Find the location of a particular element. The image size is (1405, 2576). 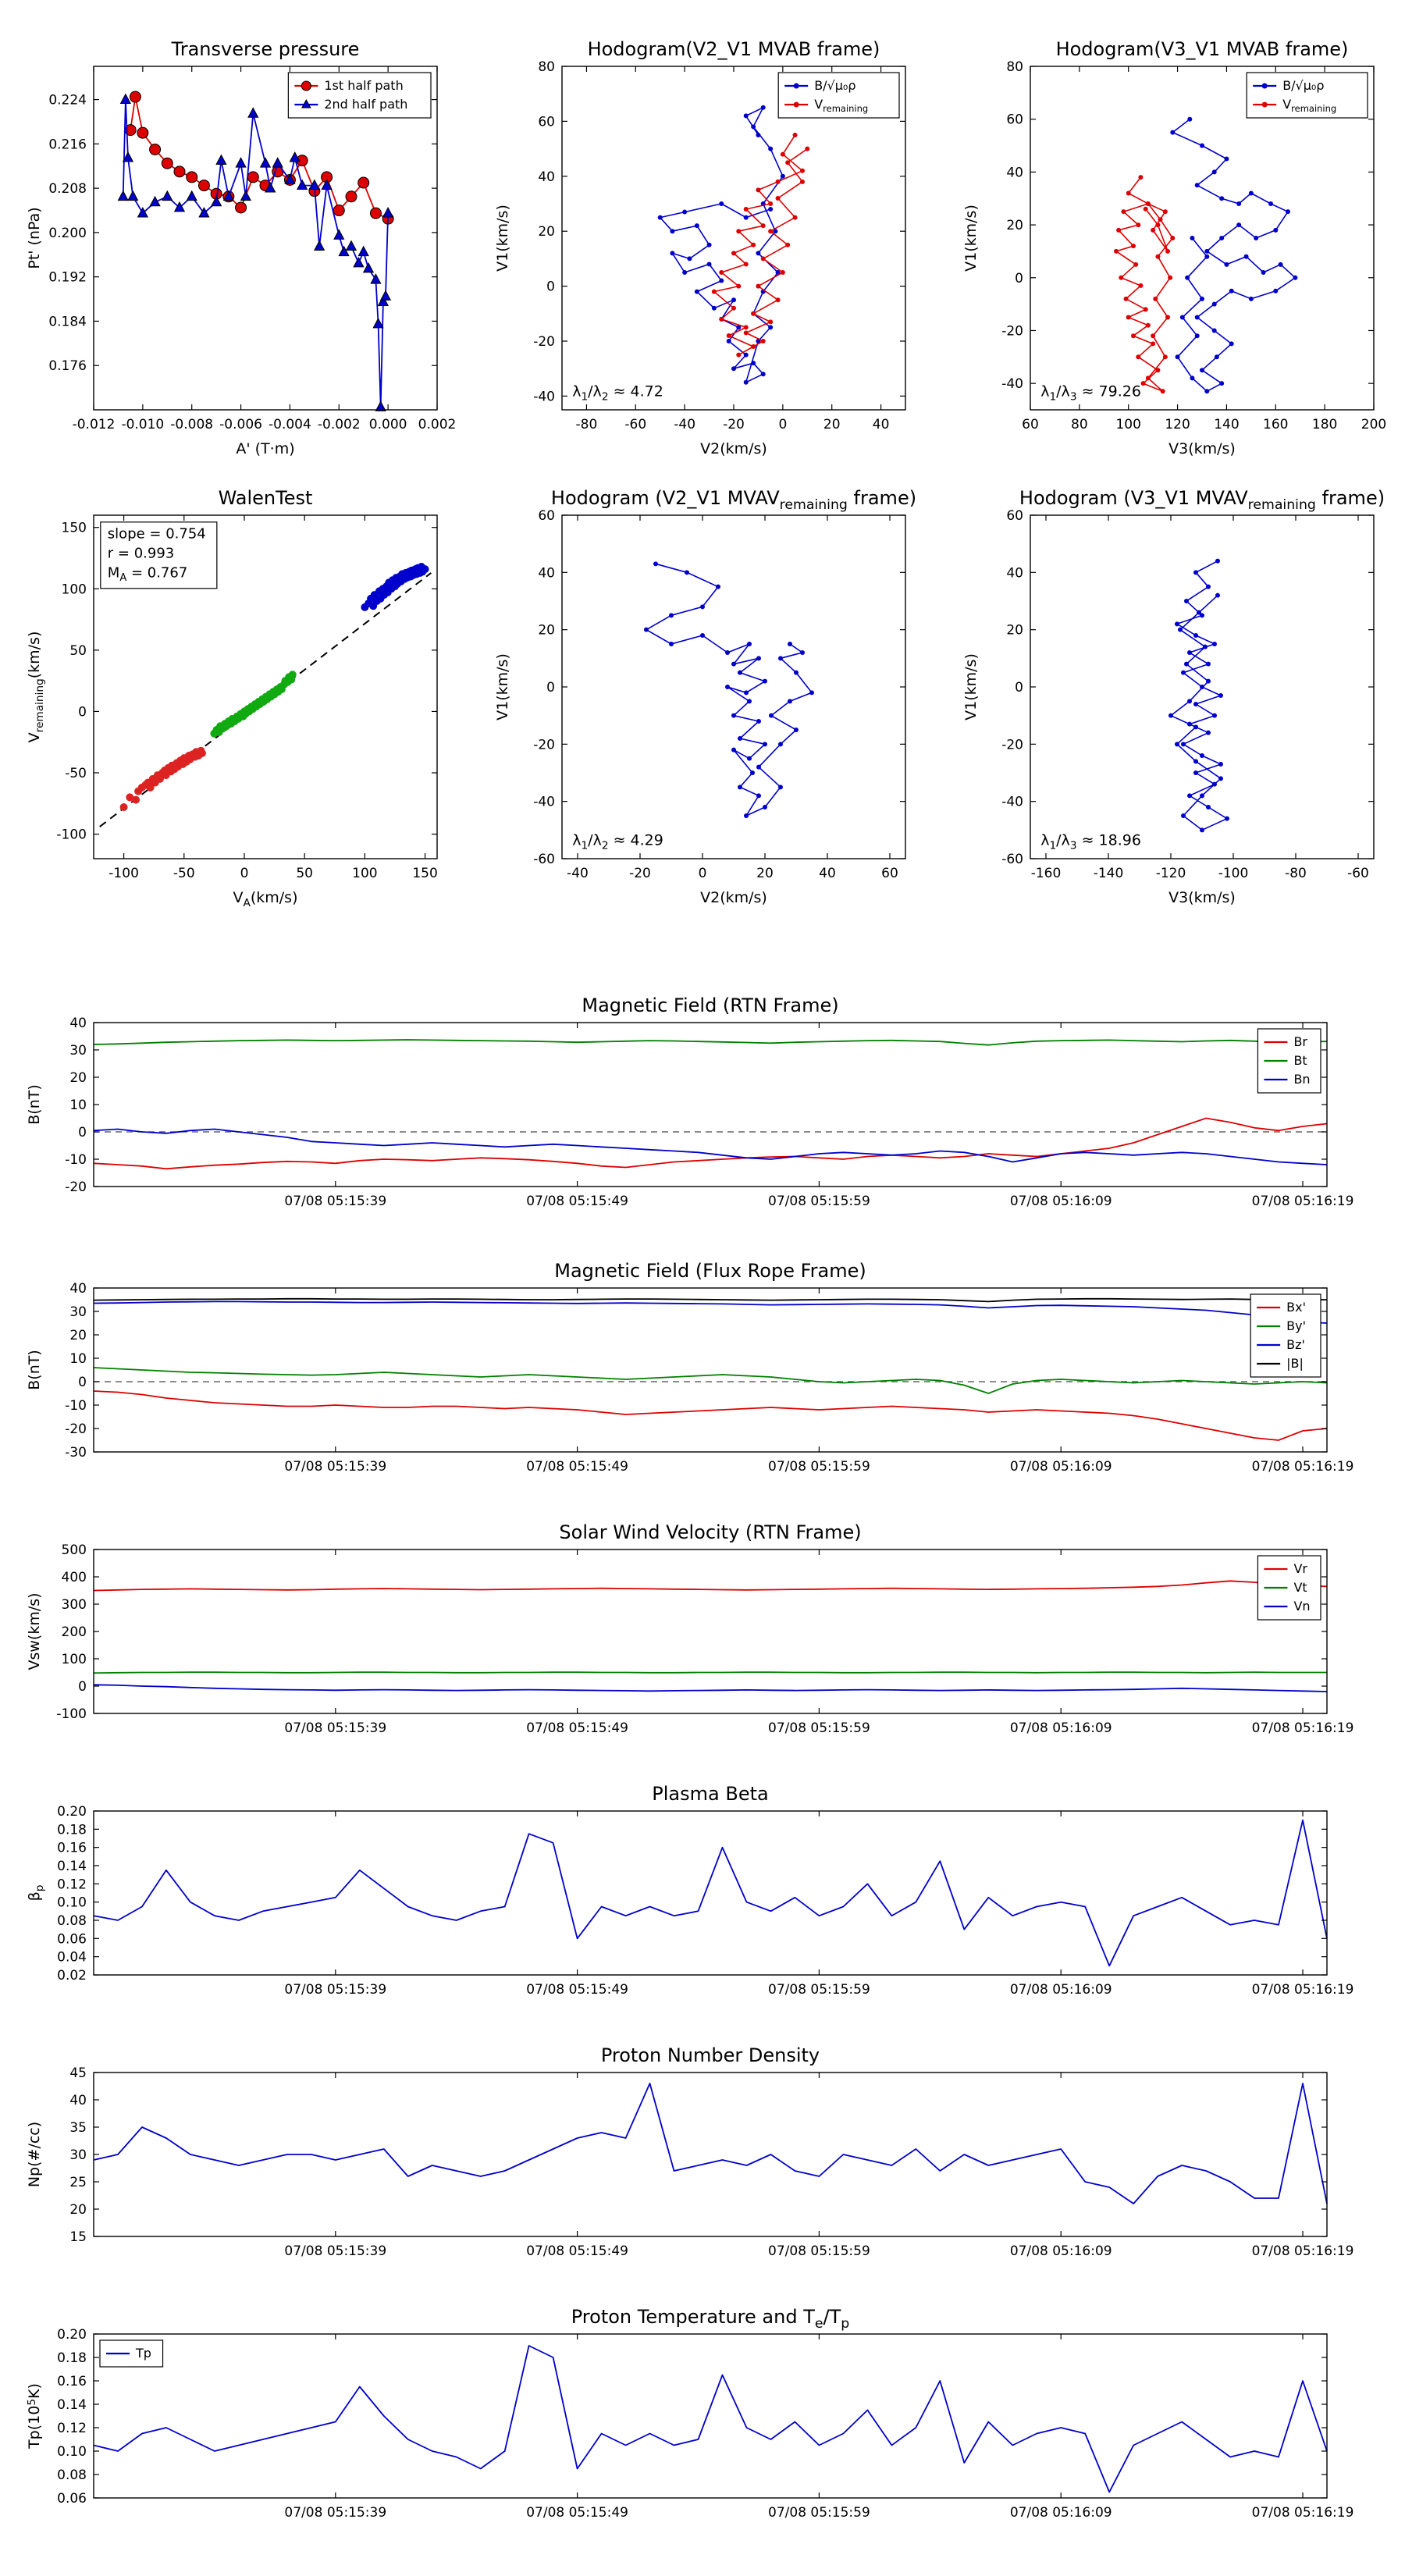

y-tick-labels: -100 0 100 200 300 400 500 is located at coordinates (72, 1632).